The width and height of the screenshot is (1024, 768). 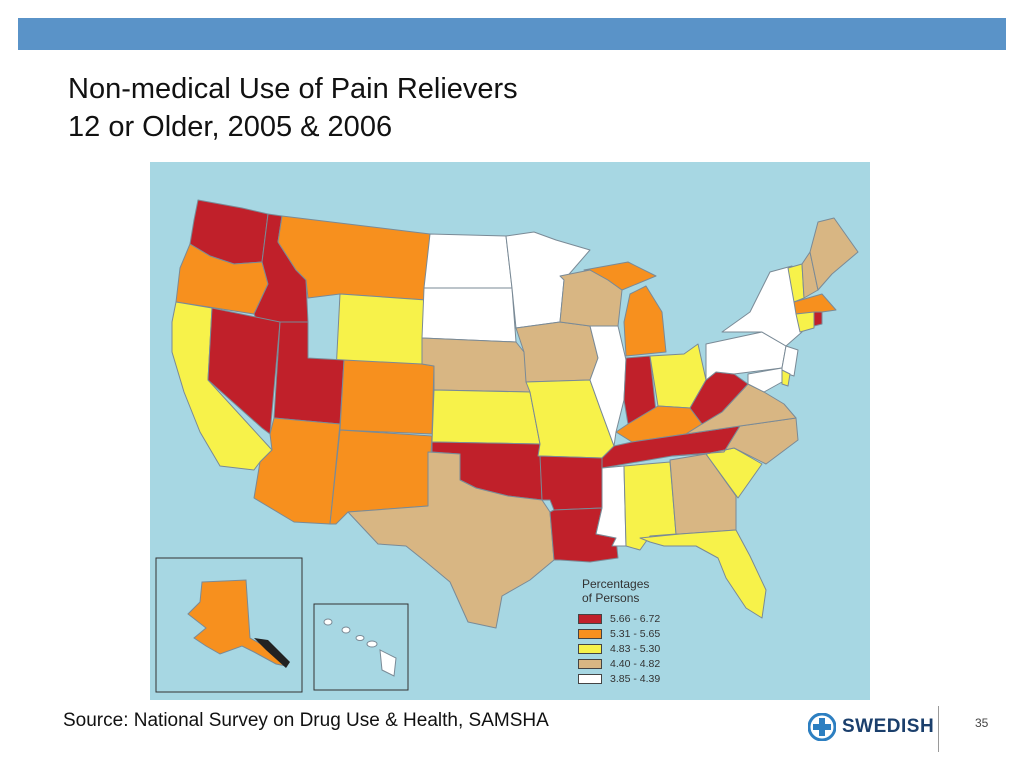 I want to click on alaska-panhandle, so click(x=272, y=653).